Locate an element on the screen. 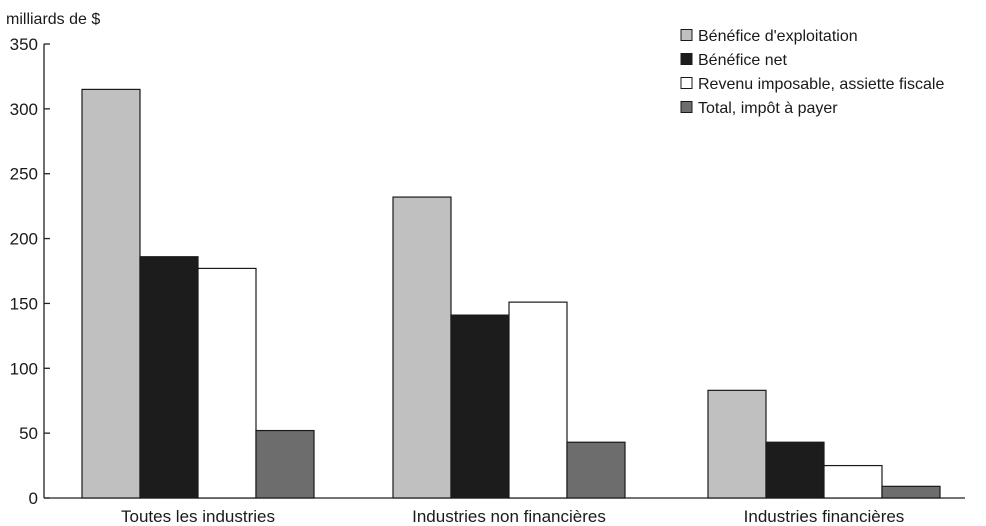  legend-label: Total, impôt à payer is located at coordinates (768, 108).